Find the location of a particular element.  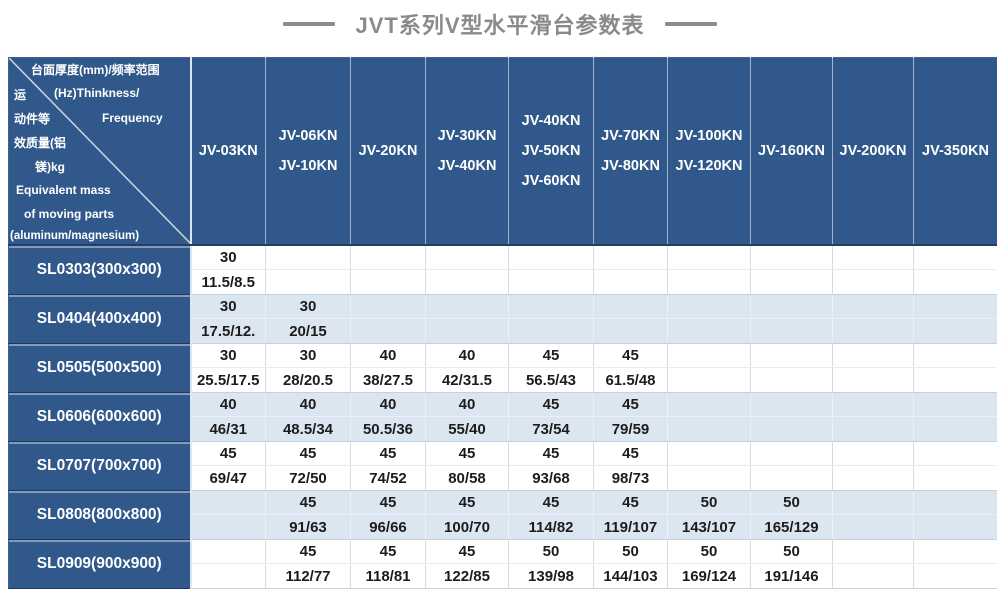

column-header-label: JV-120KN is located at coordinates (709, 166).